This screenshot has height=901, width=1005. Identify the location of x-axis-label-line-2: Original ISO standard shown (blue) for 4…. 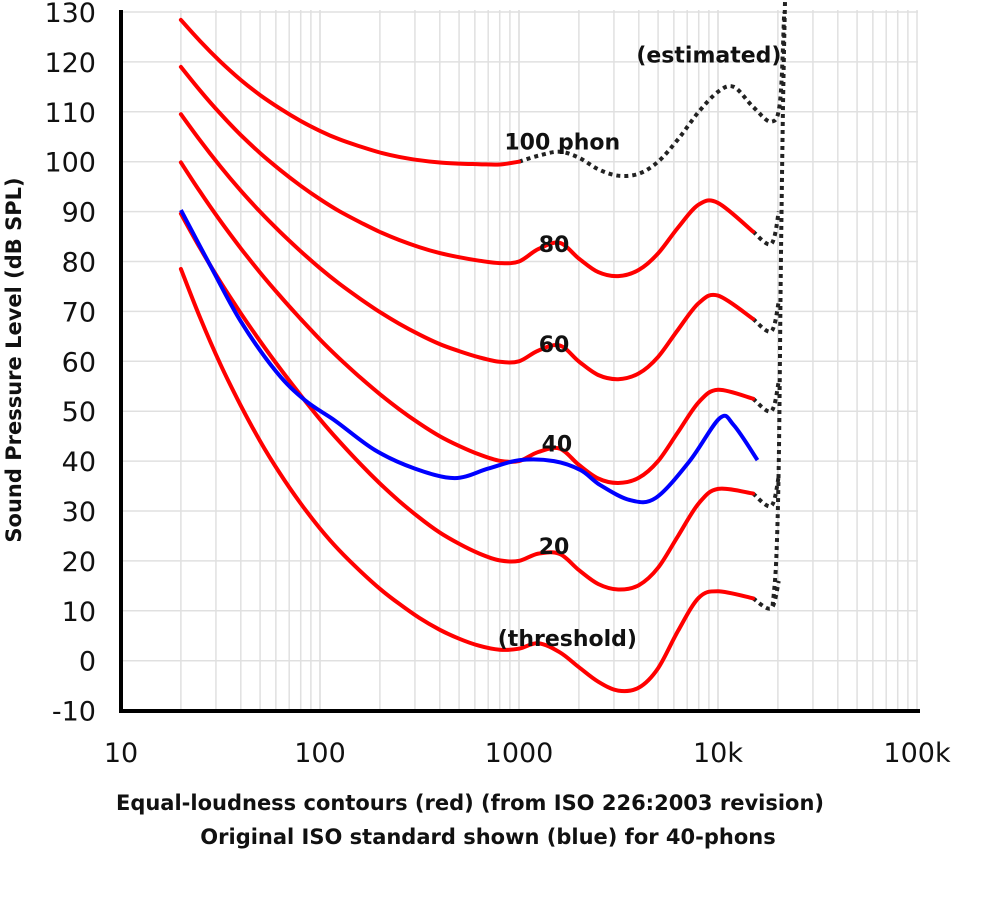
(487, 837).